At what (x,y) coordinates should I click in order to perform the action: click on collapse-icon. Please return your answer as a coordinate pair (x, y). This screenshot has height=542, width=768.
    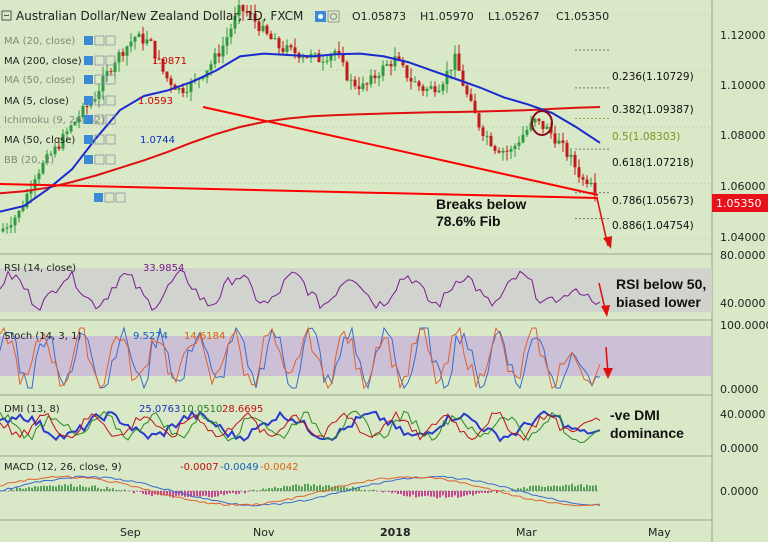
    Looking at the image, I should click on (6, 15).